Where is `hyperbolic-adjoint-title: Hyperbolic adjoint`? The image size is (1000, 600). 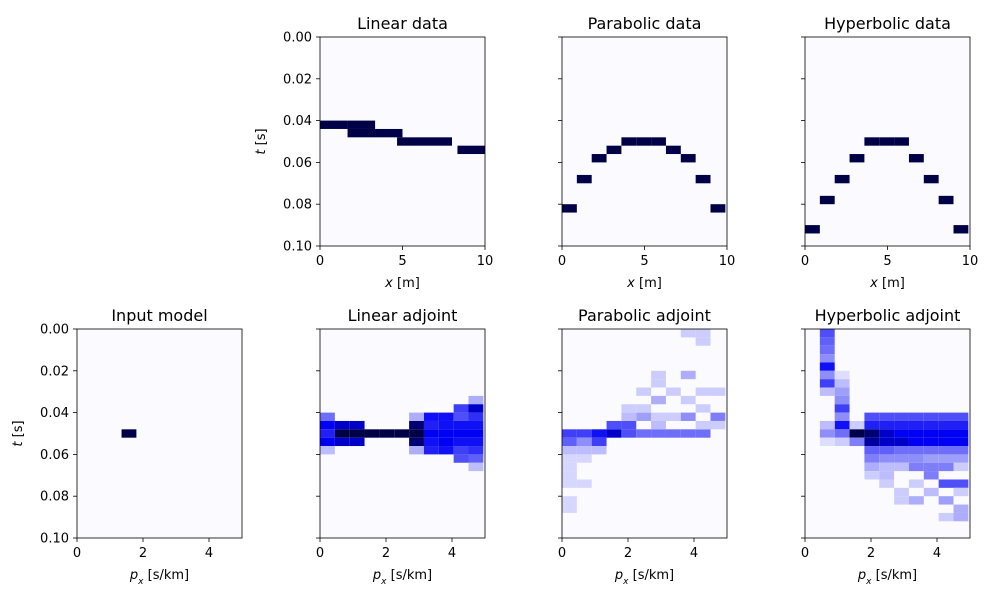
hyperbolic-adjoint-title: Hyperbolic adjoint is located at coordinates (888, 315).